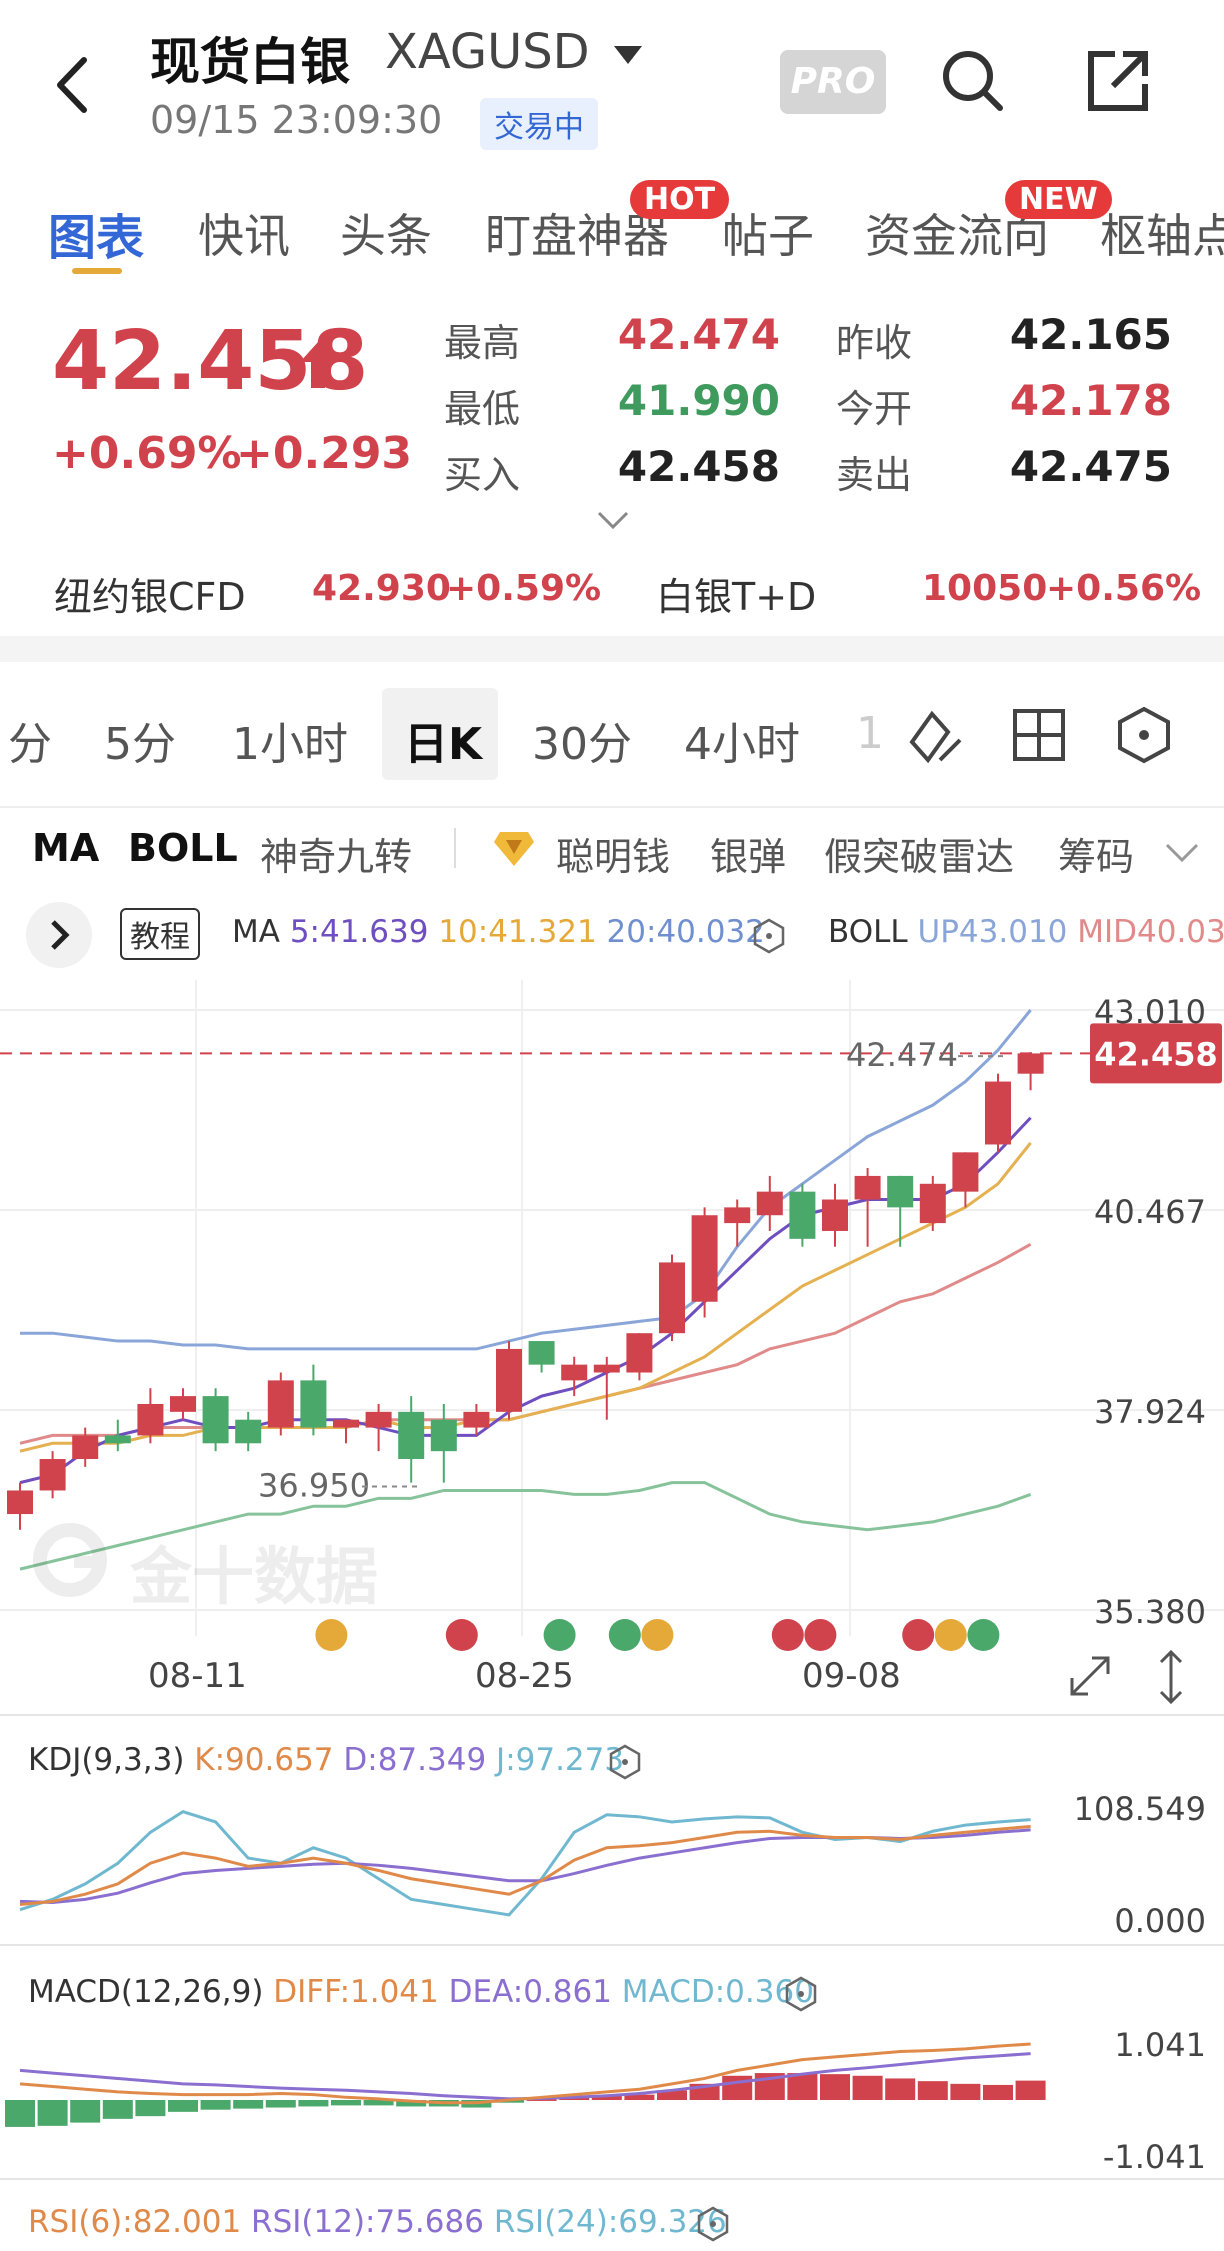 The image size is (1224, 2251). I want to click on macd-chart: 1.041 -1.041, so click(612, 2100).